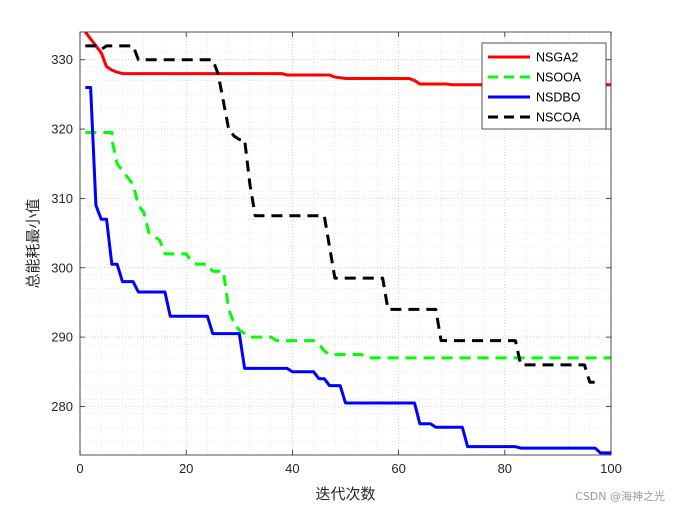  Describe the element at coordinates (345, 494) in the screenshot. I see `x-axis-label: 迭代次数` at that location.